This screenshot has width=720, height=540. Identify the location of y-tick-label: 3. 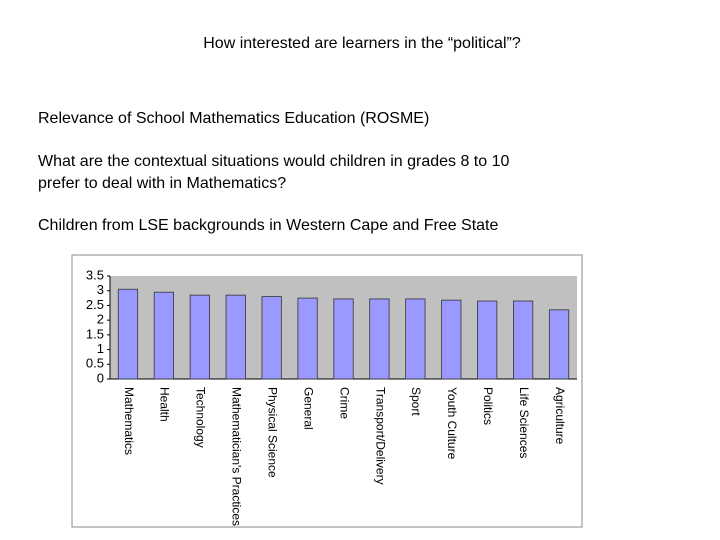
(100, 289).